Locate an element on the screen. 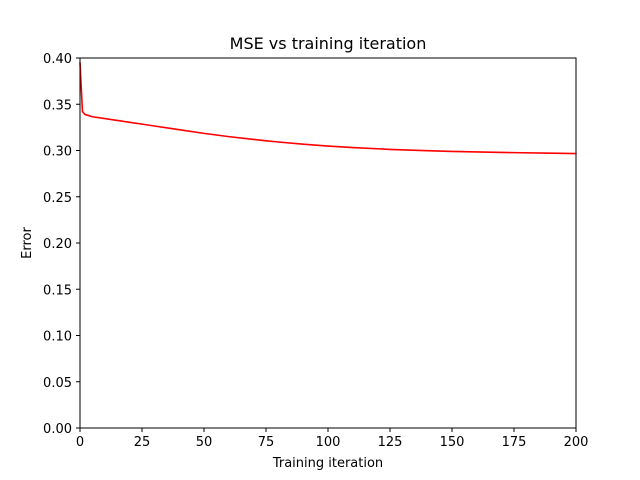 The image size is (640, 480). y-tick-label: 0.35 is located at coordinates (57, 105).